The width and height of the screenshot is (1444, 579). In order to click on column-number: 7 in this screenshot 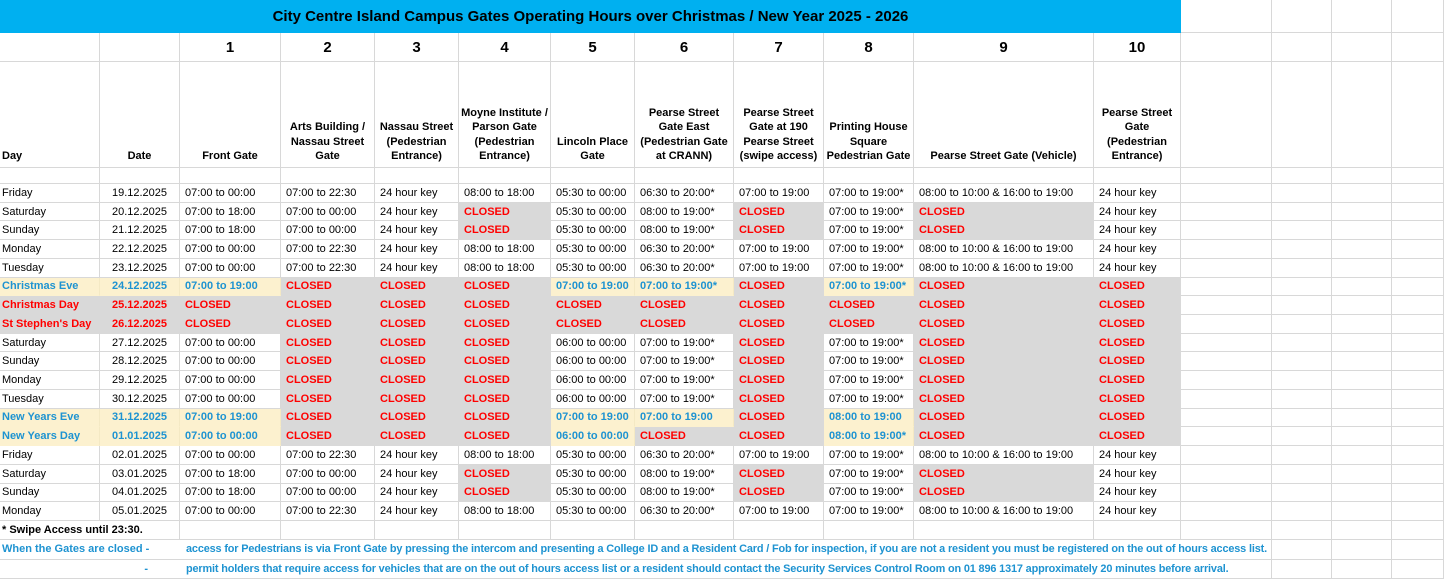, I will do `click(779, 47)`.